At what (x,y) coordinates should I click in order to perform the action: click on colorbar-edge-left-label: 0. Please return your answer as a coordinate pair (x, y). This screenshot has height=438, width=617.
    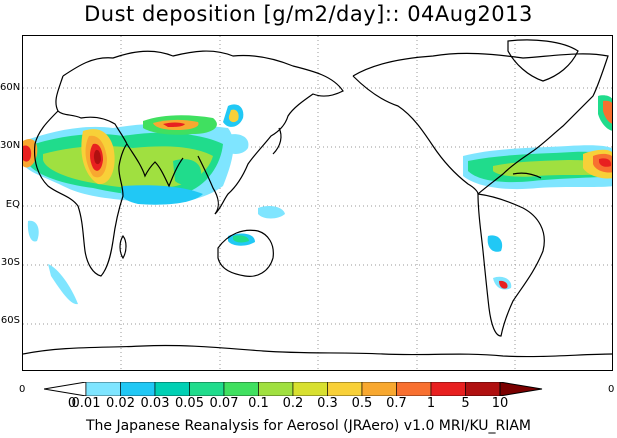
    Looking at the image, I should click on (22, 389).